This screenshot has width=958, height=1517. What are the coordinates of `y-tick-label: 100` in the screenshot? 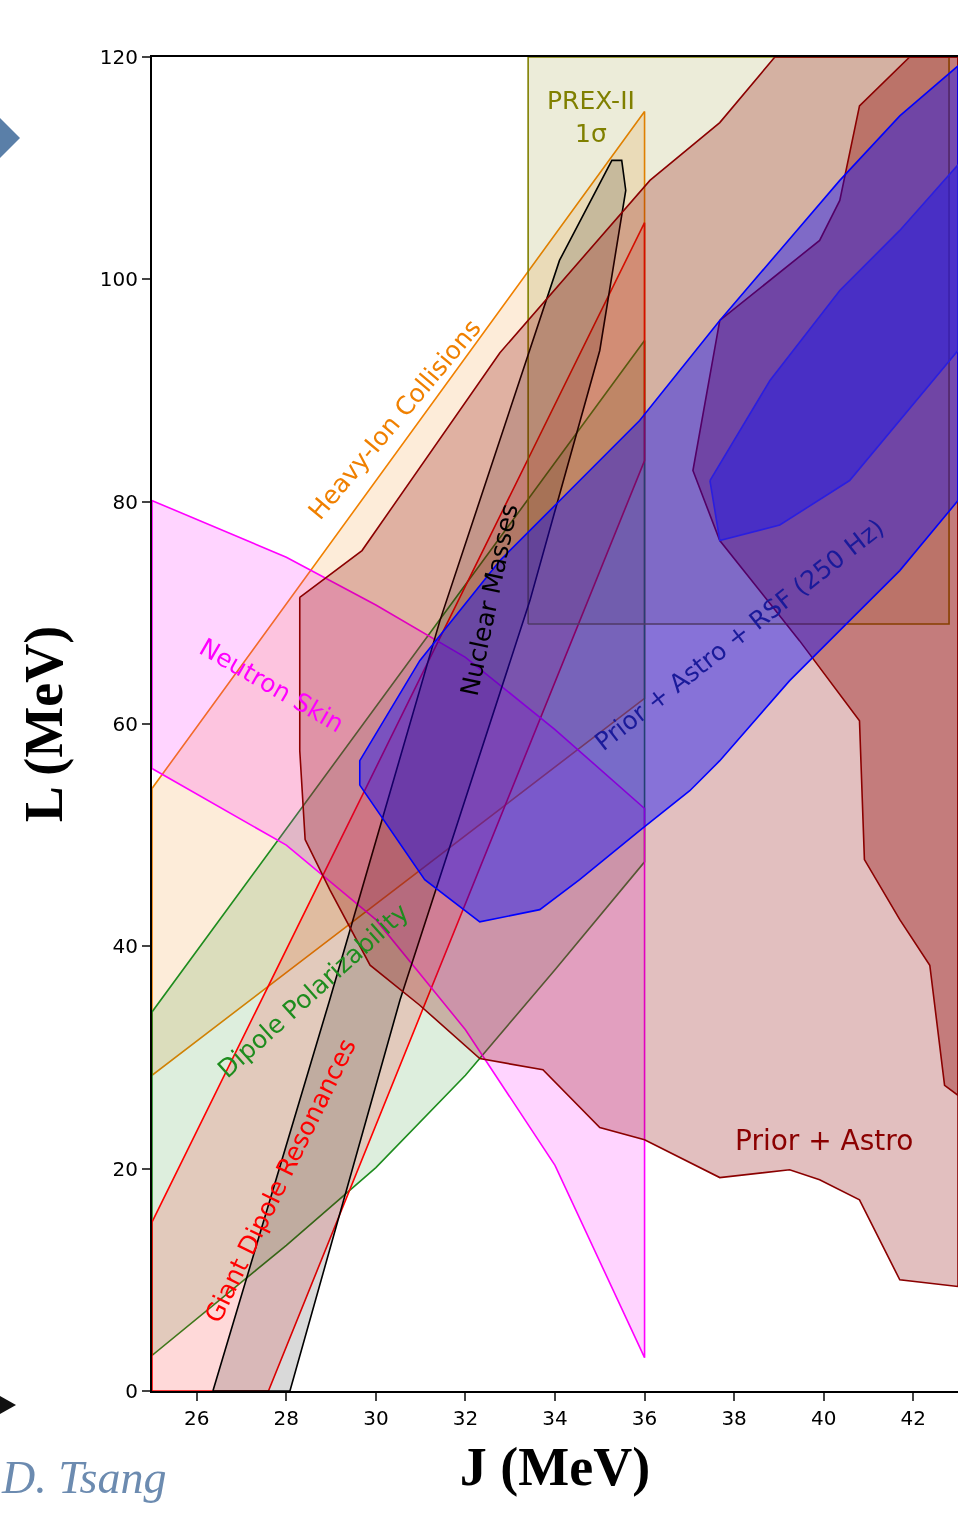 It's located at (118, 279).